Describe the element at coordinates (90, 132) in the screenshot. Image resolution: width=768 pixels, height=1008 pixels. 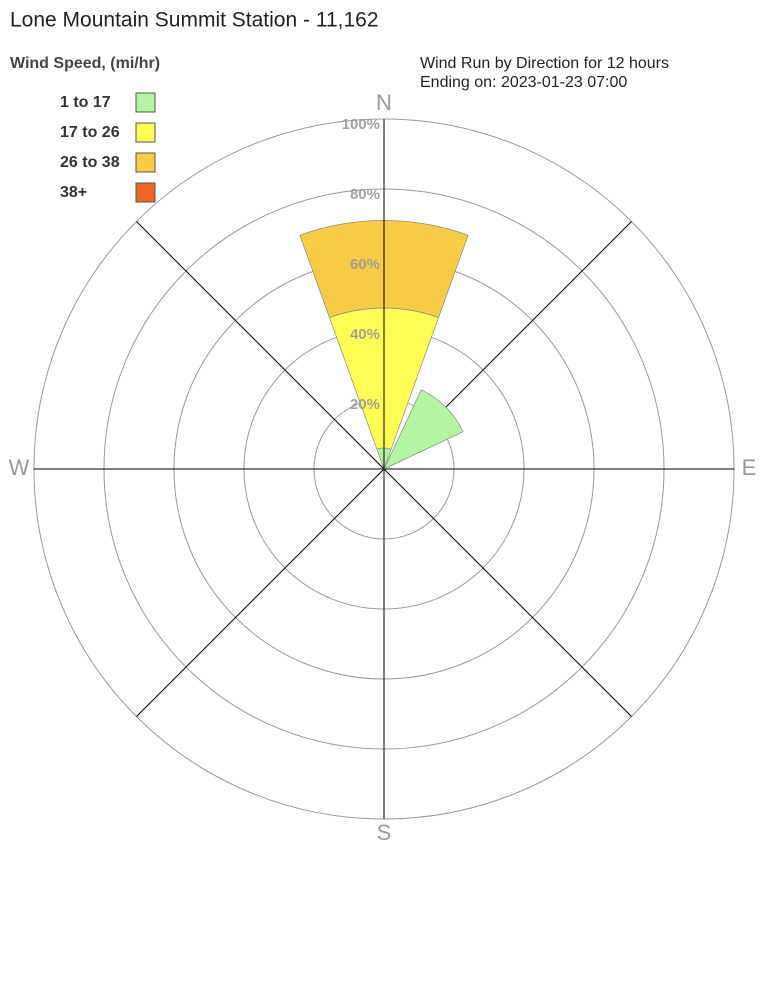
I see `legend-label: 17 to 26` at that location.